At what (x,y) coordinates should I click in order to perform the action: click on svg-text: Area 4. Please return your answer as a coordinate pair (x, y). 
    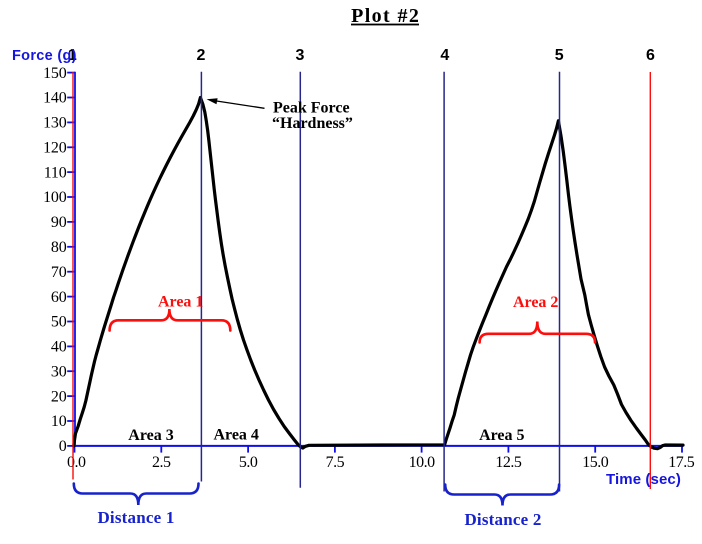
    Looking at the image, I should click on (235, 435).